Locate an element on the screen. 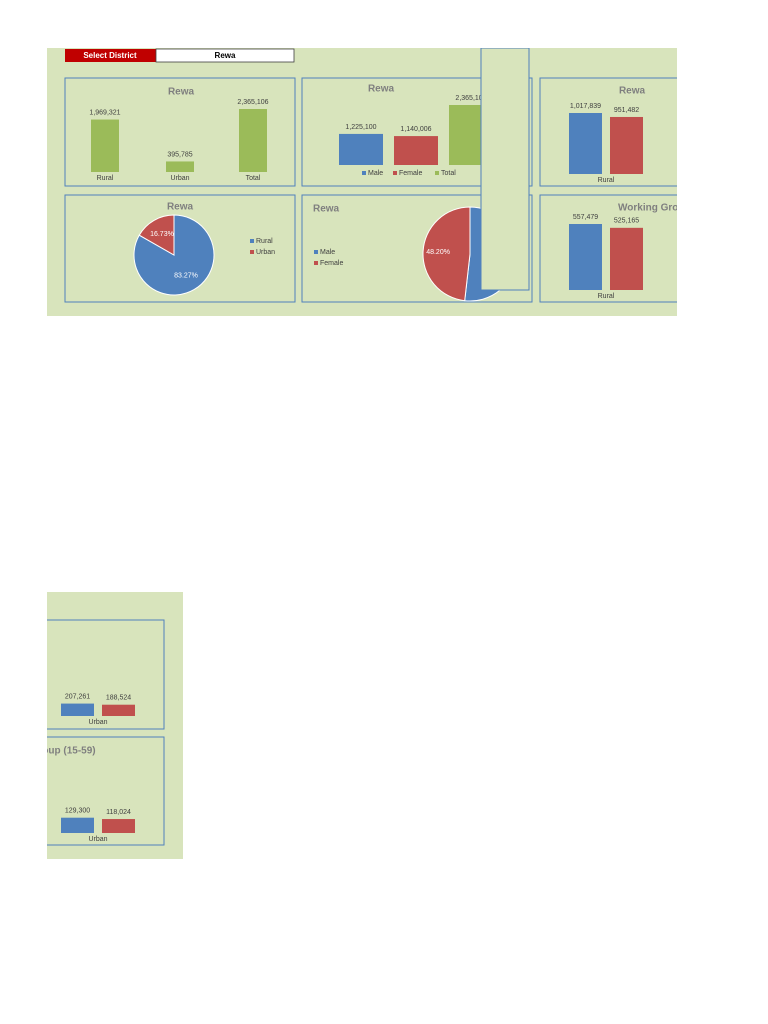  selector-box is located at coordinates (225, 55).